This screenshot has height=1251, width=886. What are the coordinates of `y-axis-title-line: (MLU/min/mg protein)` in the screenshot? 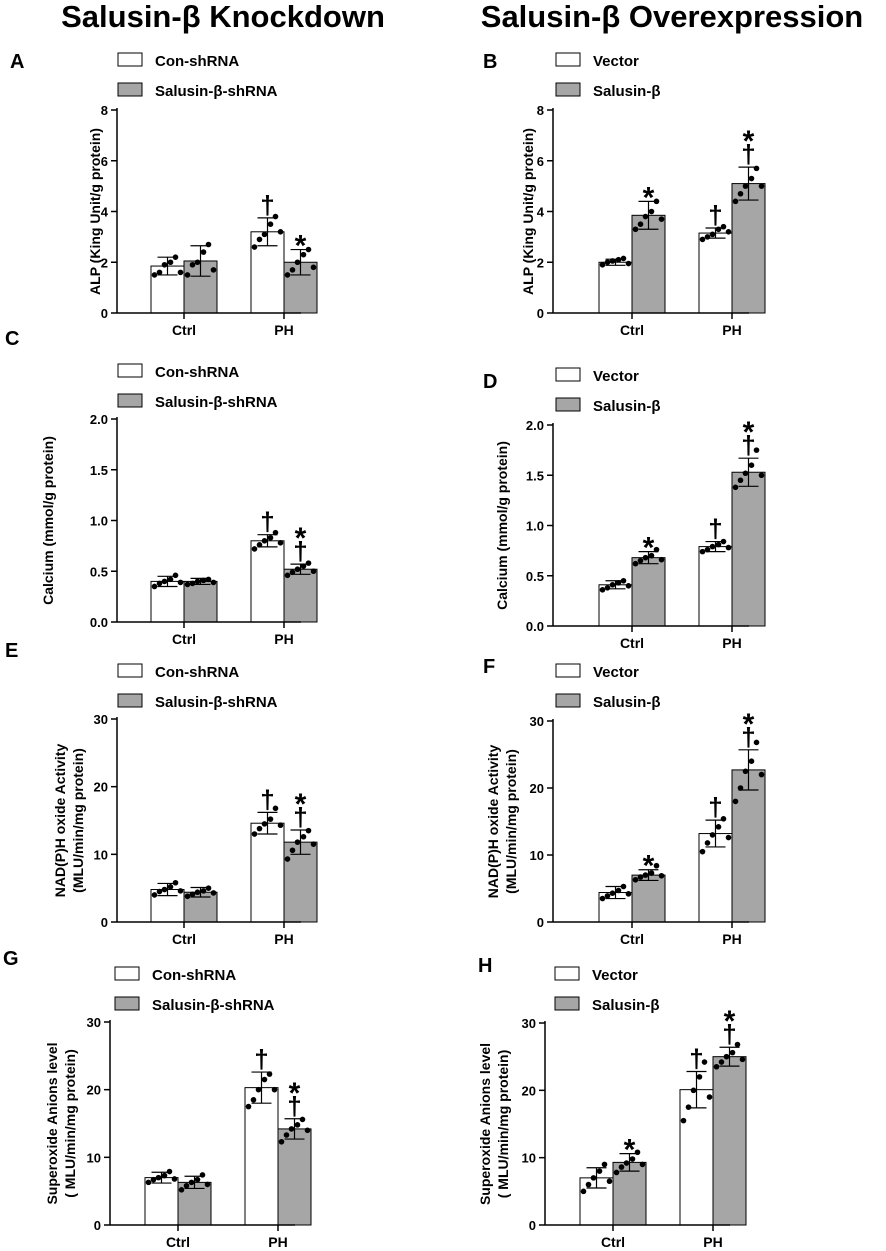 It's located at (78, 820).